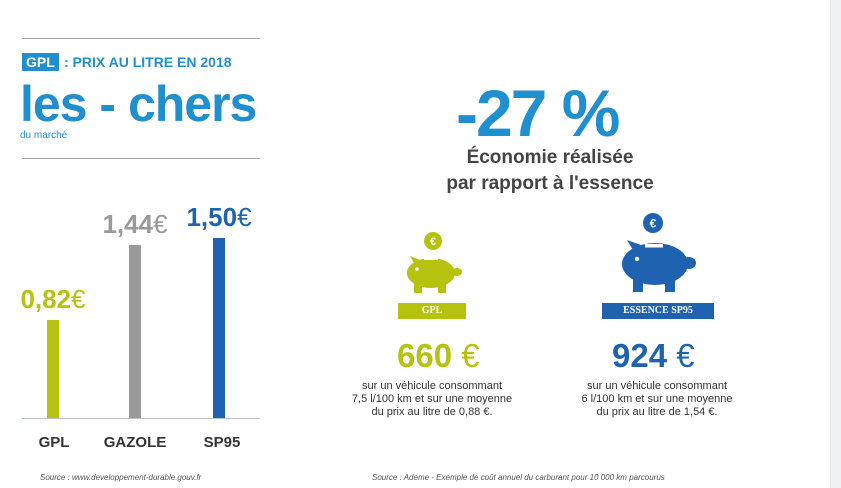  Describe the element at coordinates (219, 328) in the screenshot. I see `bar-sp95` at that location.